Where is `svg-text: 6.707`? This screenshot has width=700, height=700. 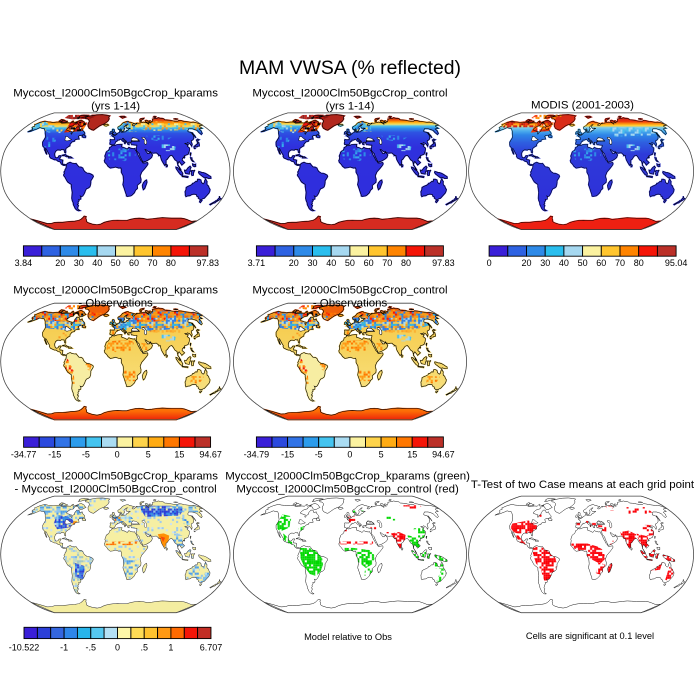 svg-text: 6.707 is located at coordinates (211, 648).